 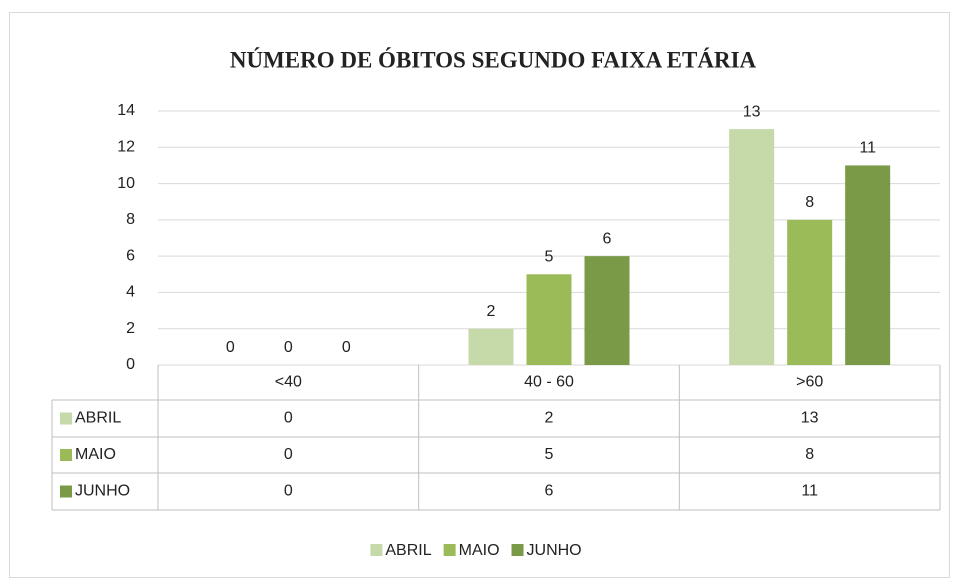 I want to click on chart-title: NÚMERO DE ÓBITOS SEGUNDO FAIXA ETÁRIA, so click(x=493, y=59).